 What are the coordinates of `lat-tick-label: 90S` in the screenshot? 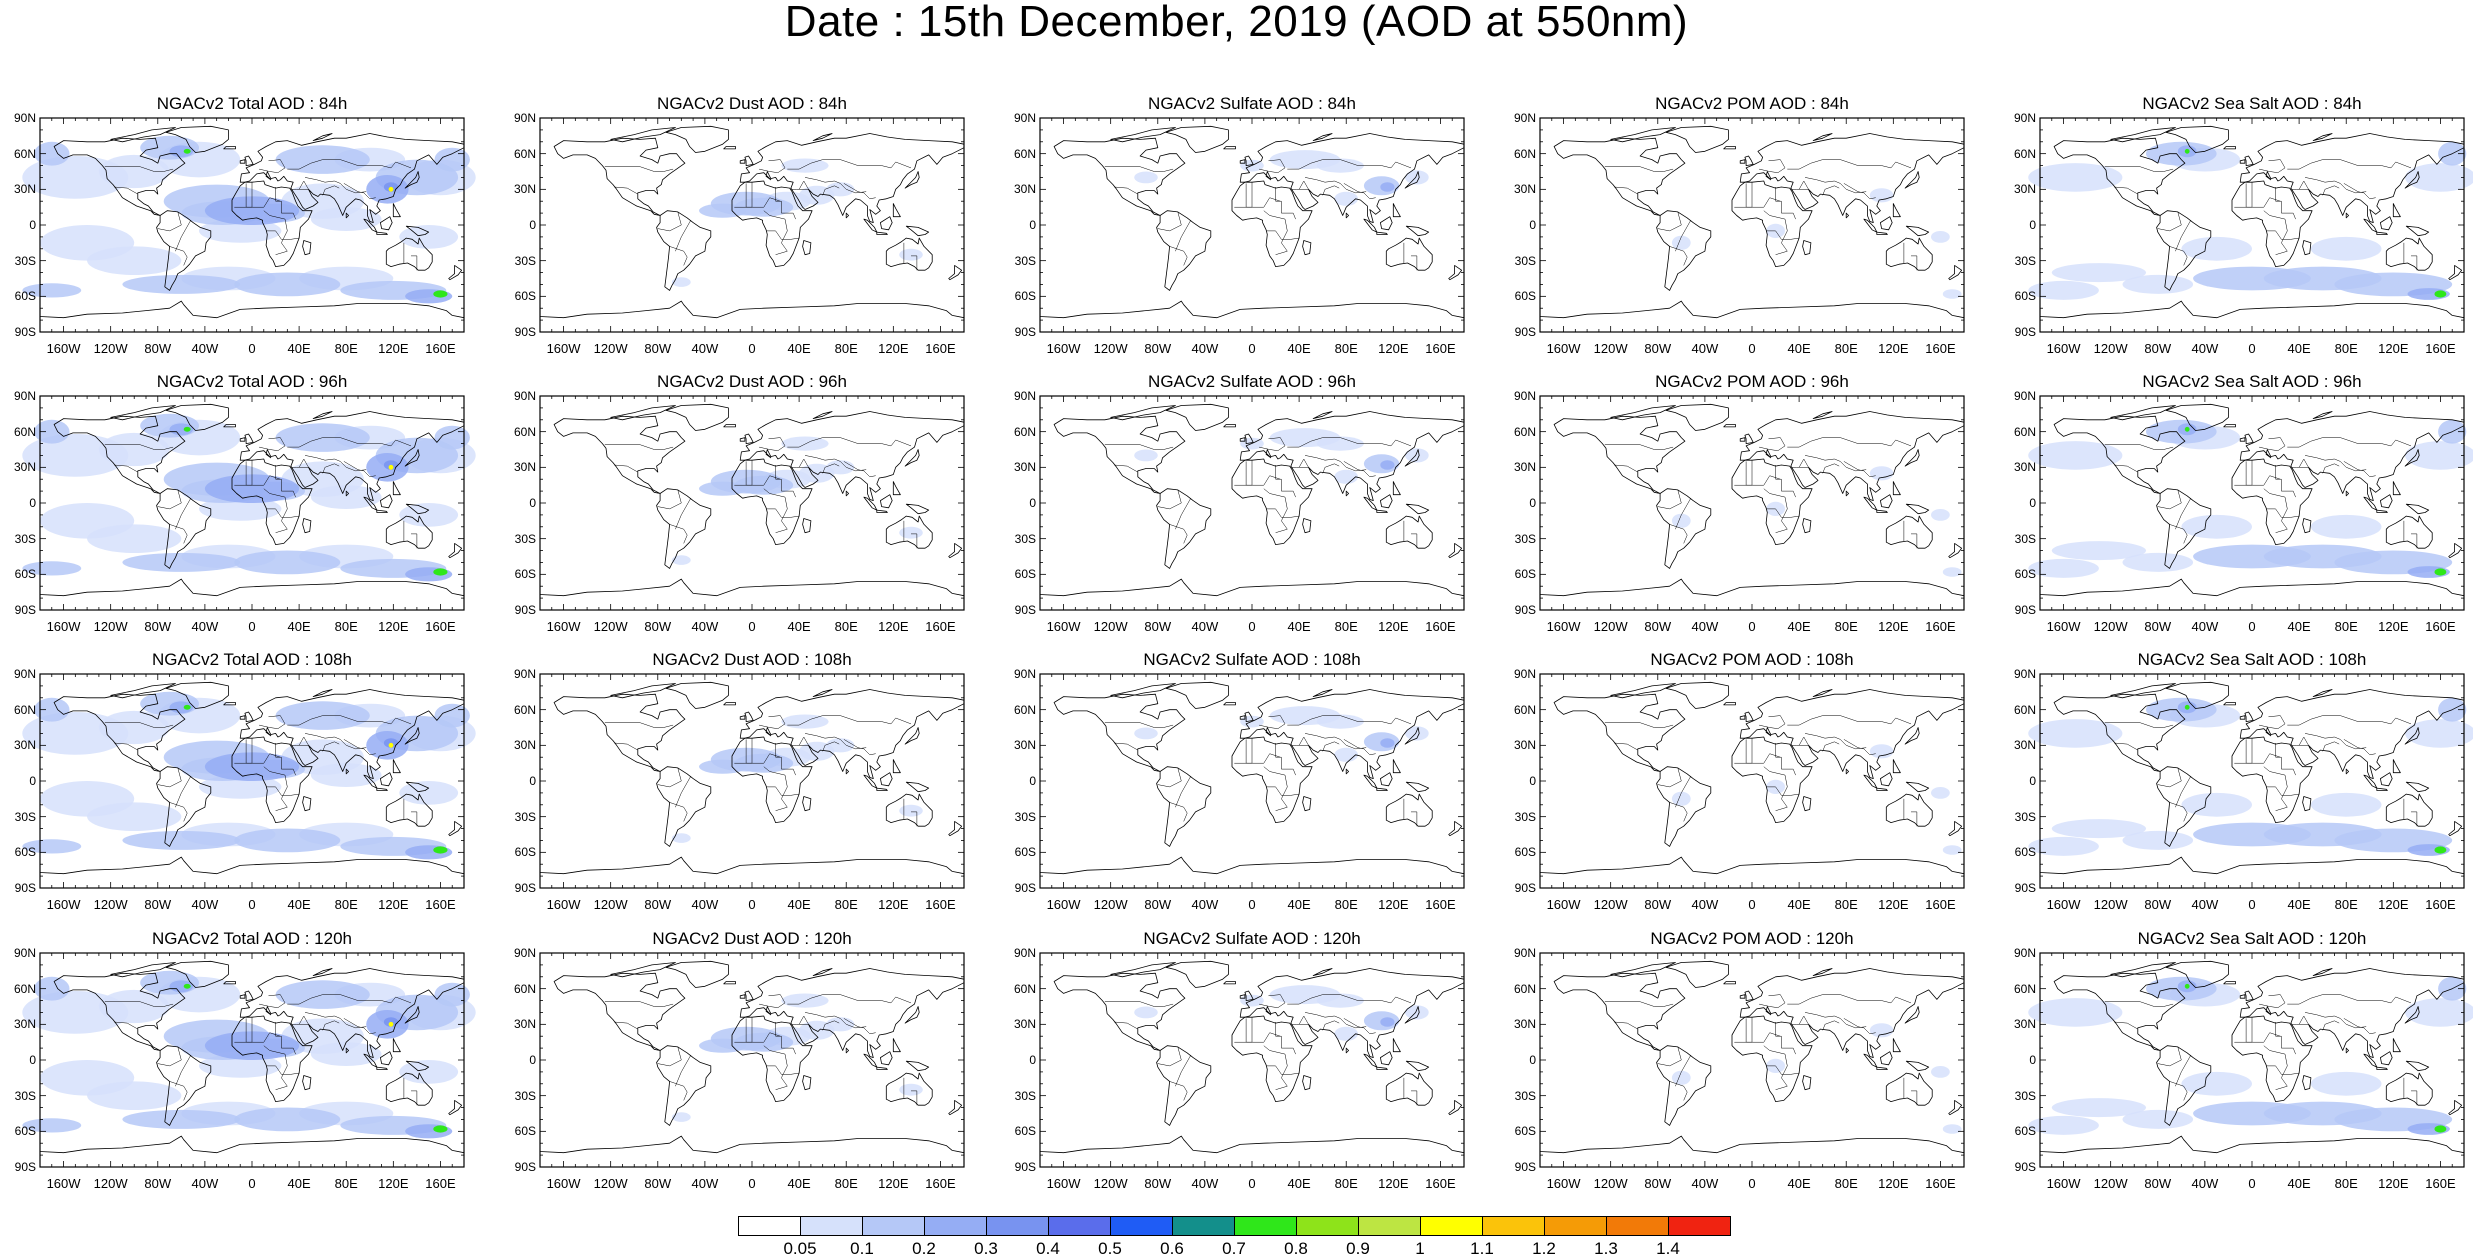 It's located at (525, 888).